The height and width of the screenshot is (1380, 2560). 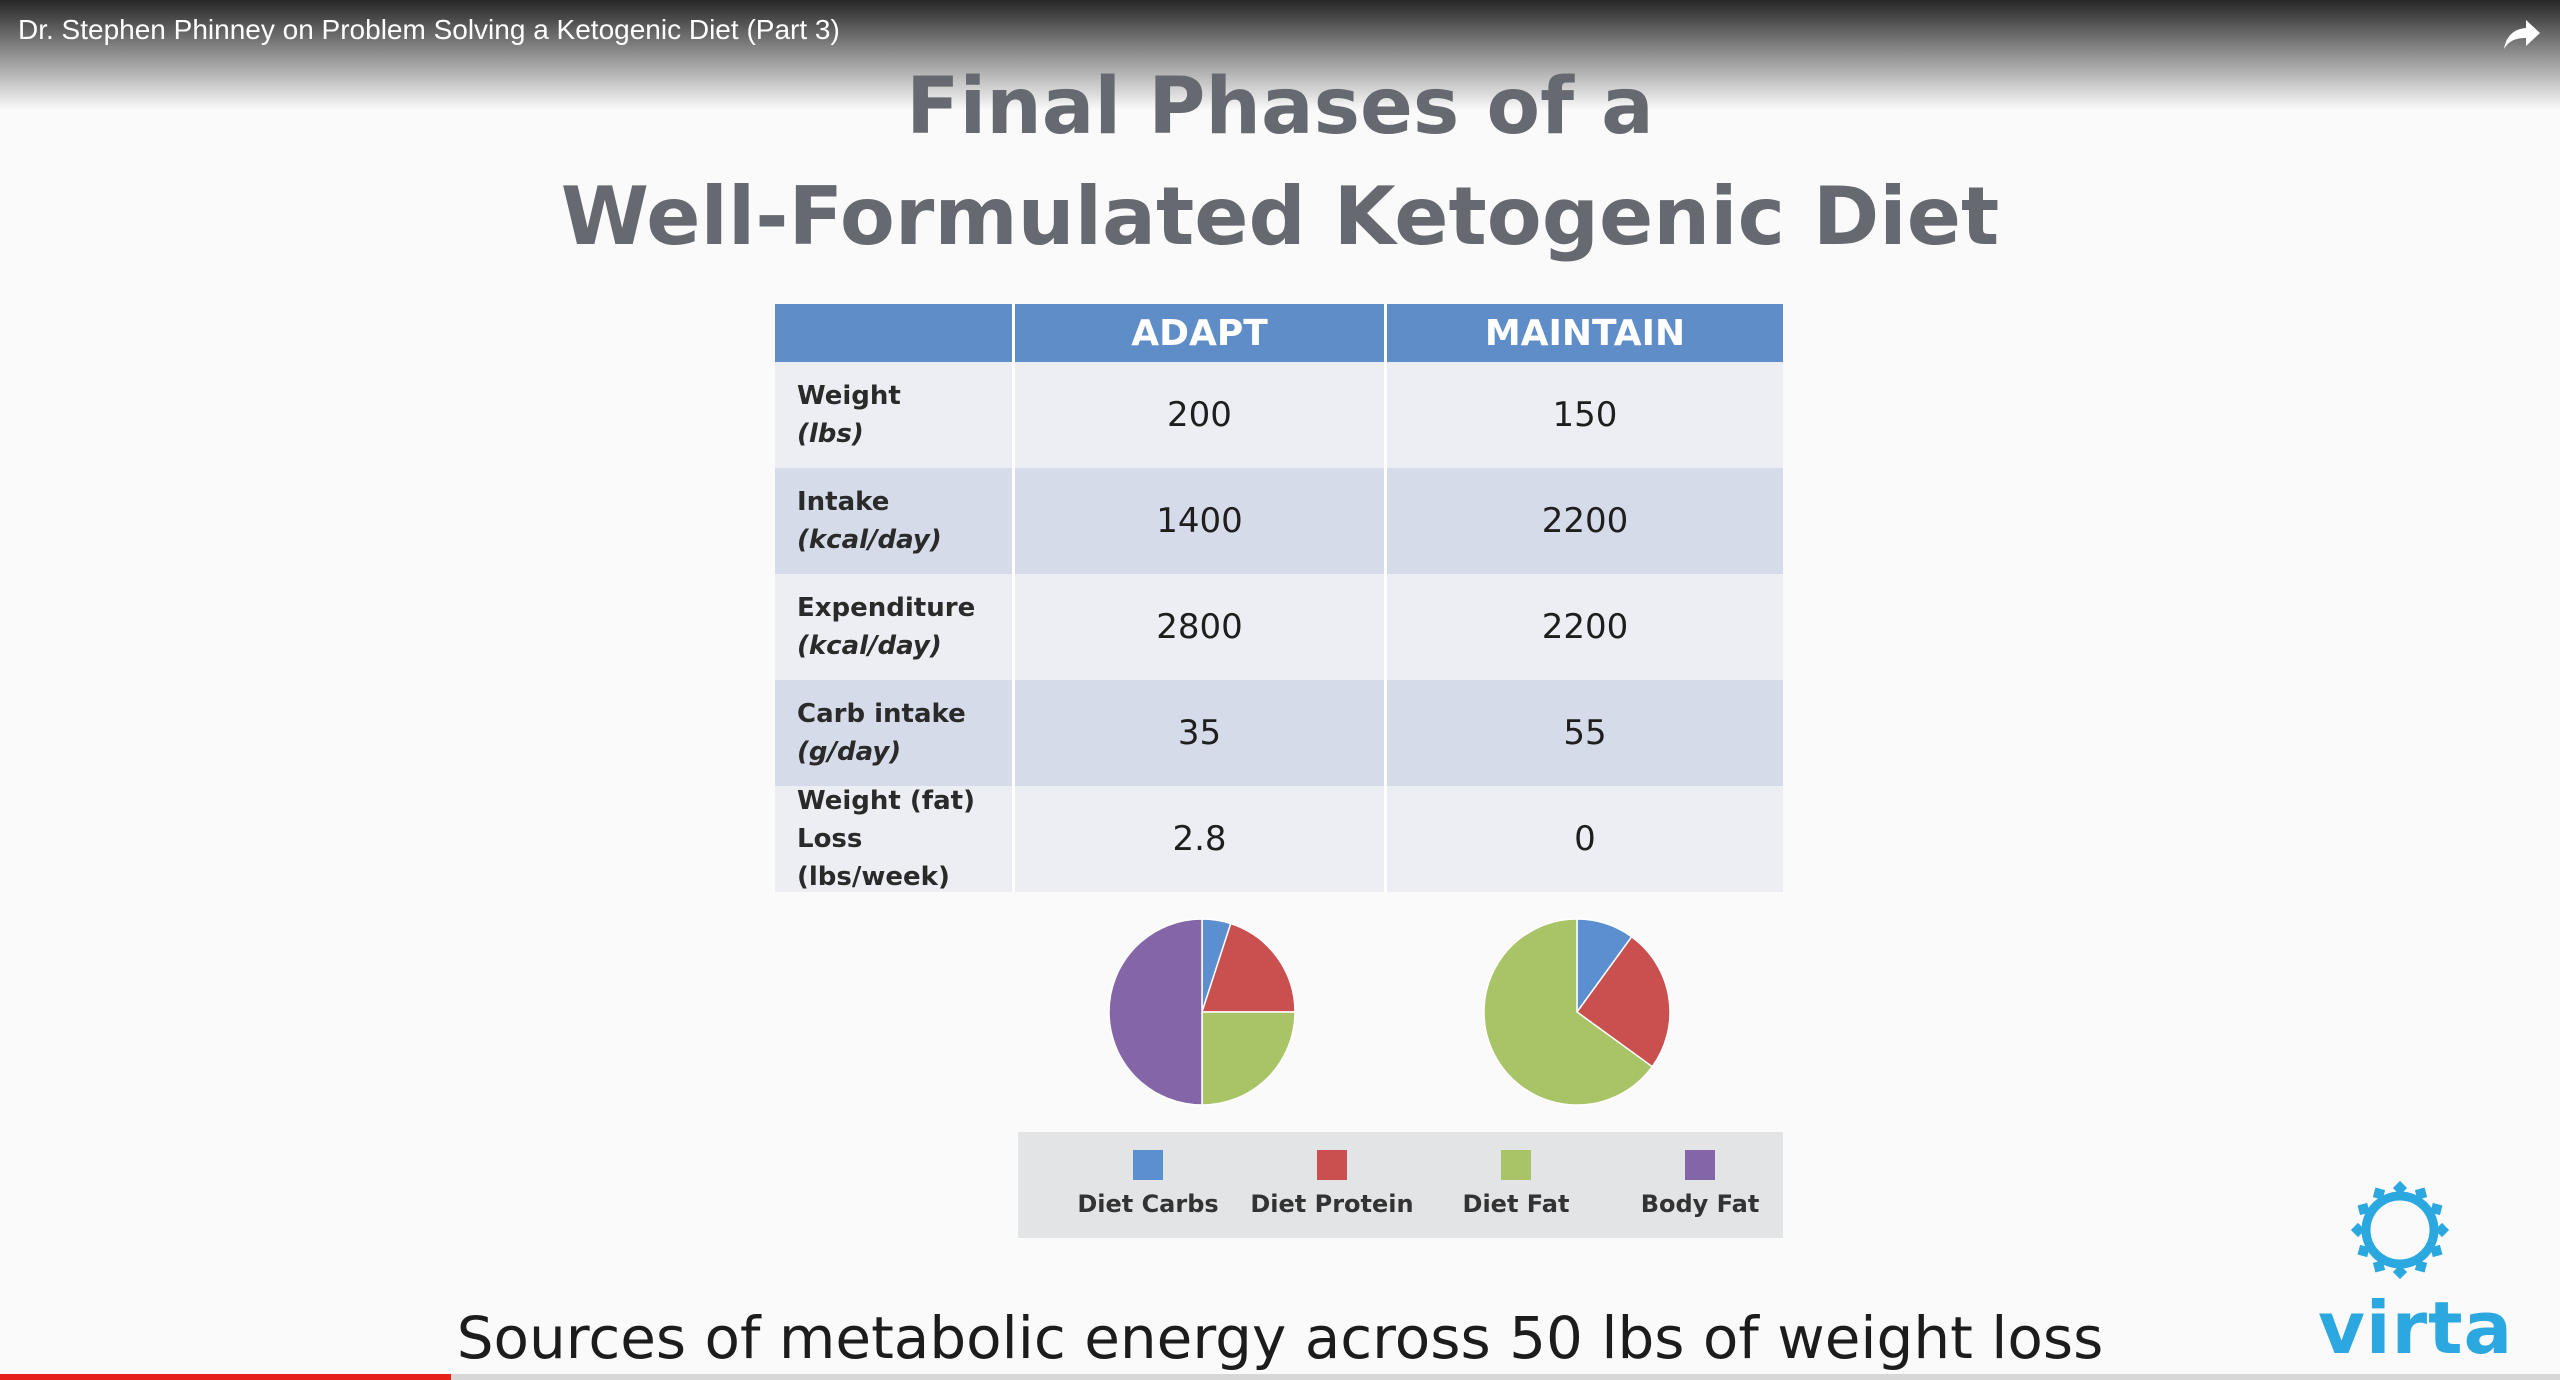 I want to click on row-label: Carb intake, so click(x=881, y=714).